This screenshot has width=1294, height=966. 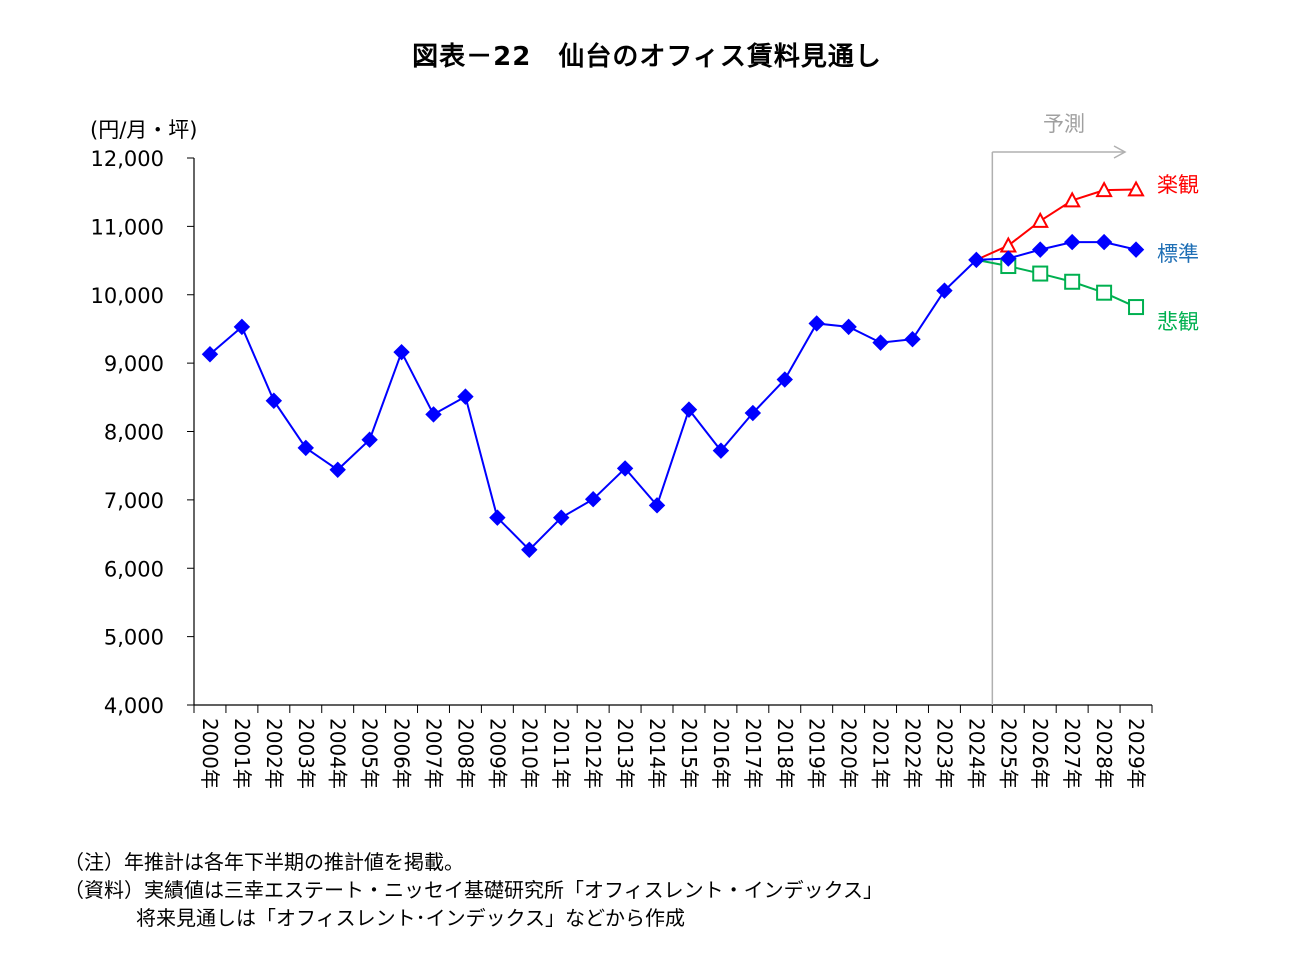 I want to click on x-tick-label: 2023年, so click(x=944, y=753).